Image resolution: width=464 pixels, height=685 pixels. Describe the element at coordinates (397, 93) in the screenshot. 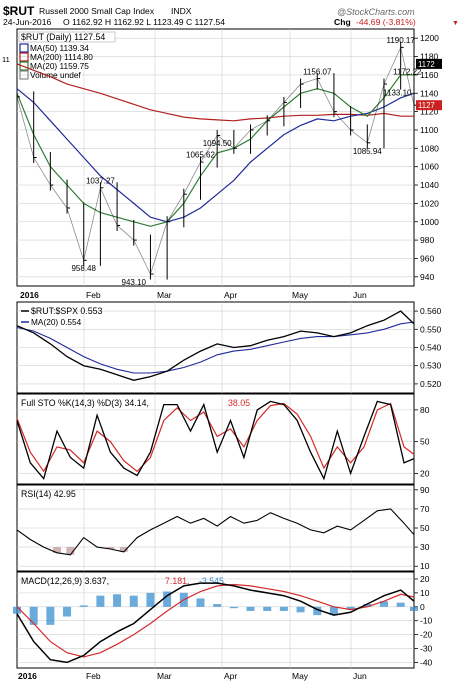

I see `price-annotation: 1133.10` at that location.